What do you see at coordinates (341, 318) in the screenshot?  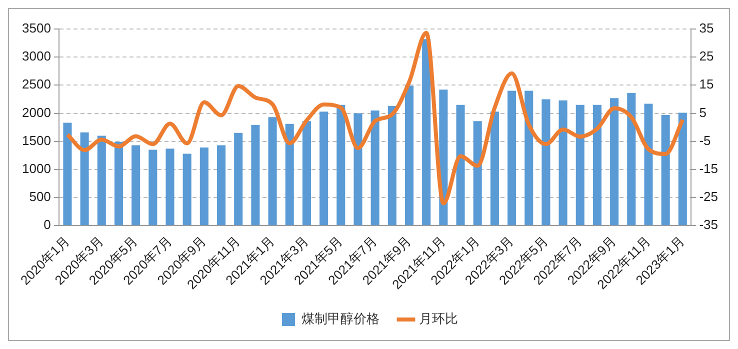 I see `legend-label: 煤制甲醇价格` at bounding box center [341, 318].